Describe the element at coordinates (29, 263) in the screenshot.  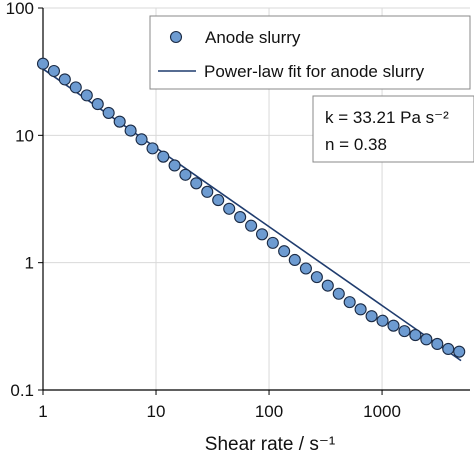
I see `y-tick-label: 1` at that location.